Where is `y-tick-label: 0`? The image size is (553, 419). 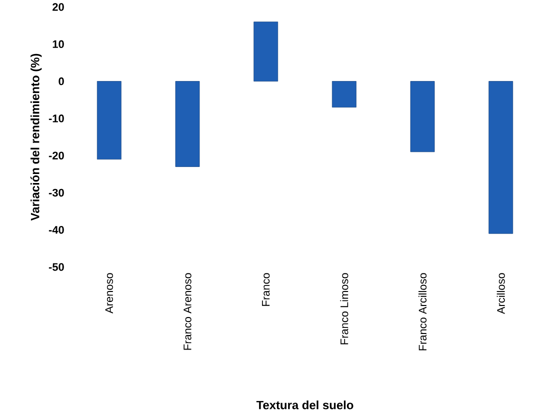 y-tick-label: 0 is located at coordinates (61, 81).